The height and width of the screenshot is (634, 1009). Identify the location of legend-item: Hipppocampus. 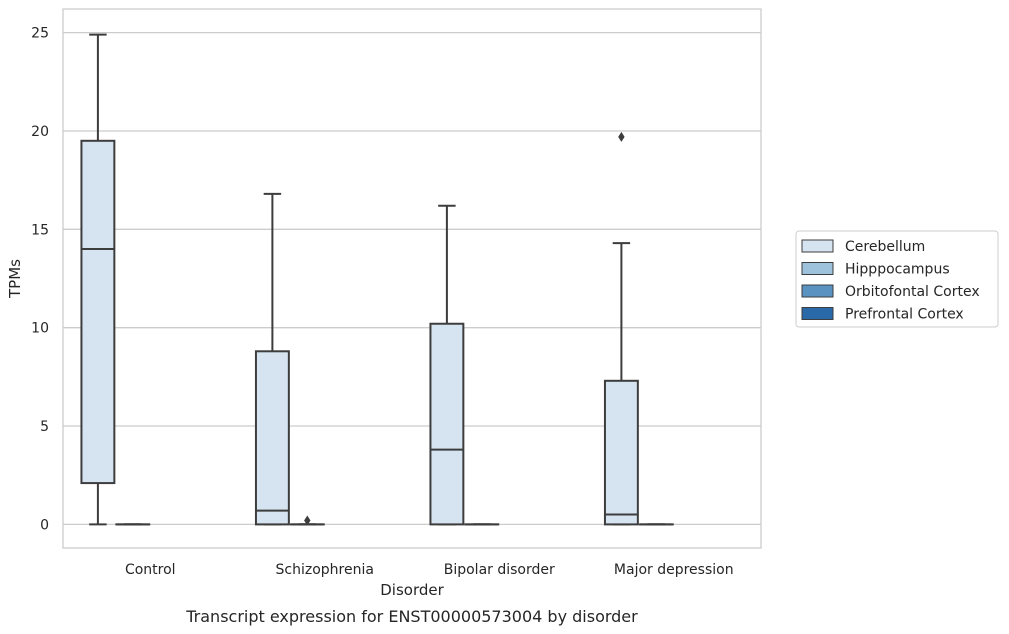
(875, 270).